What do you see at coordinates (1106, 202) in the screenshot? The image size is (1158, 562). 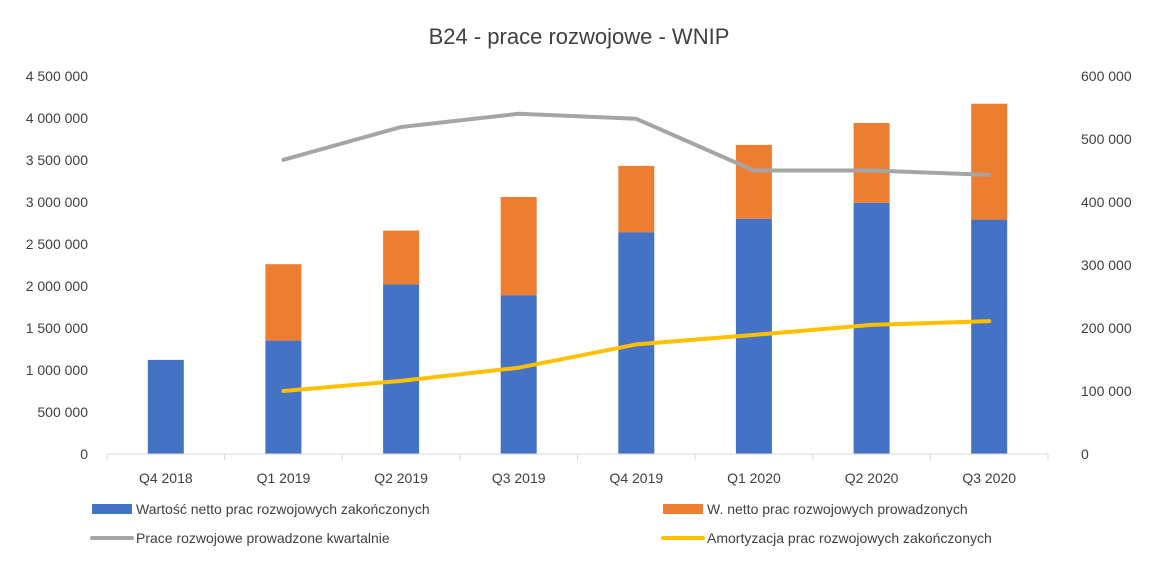 I see `y-right-tick-label: 400 000` at bounding box center [1106, 202].